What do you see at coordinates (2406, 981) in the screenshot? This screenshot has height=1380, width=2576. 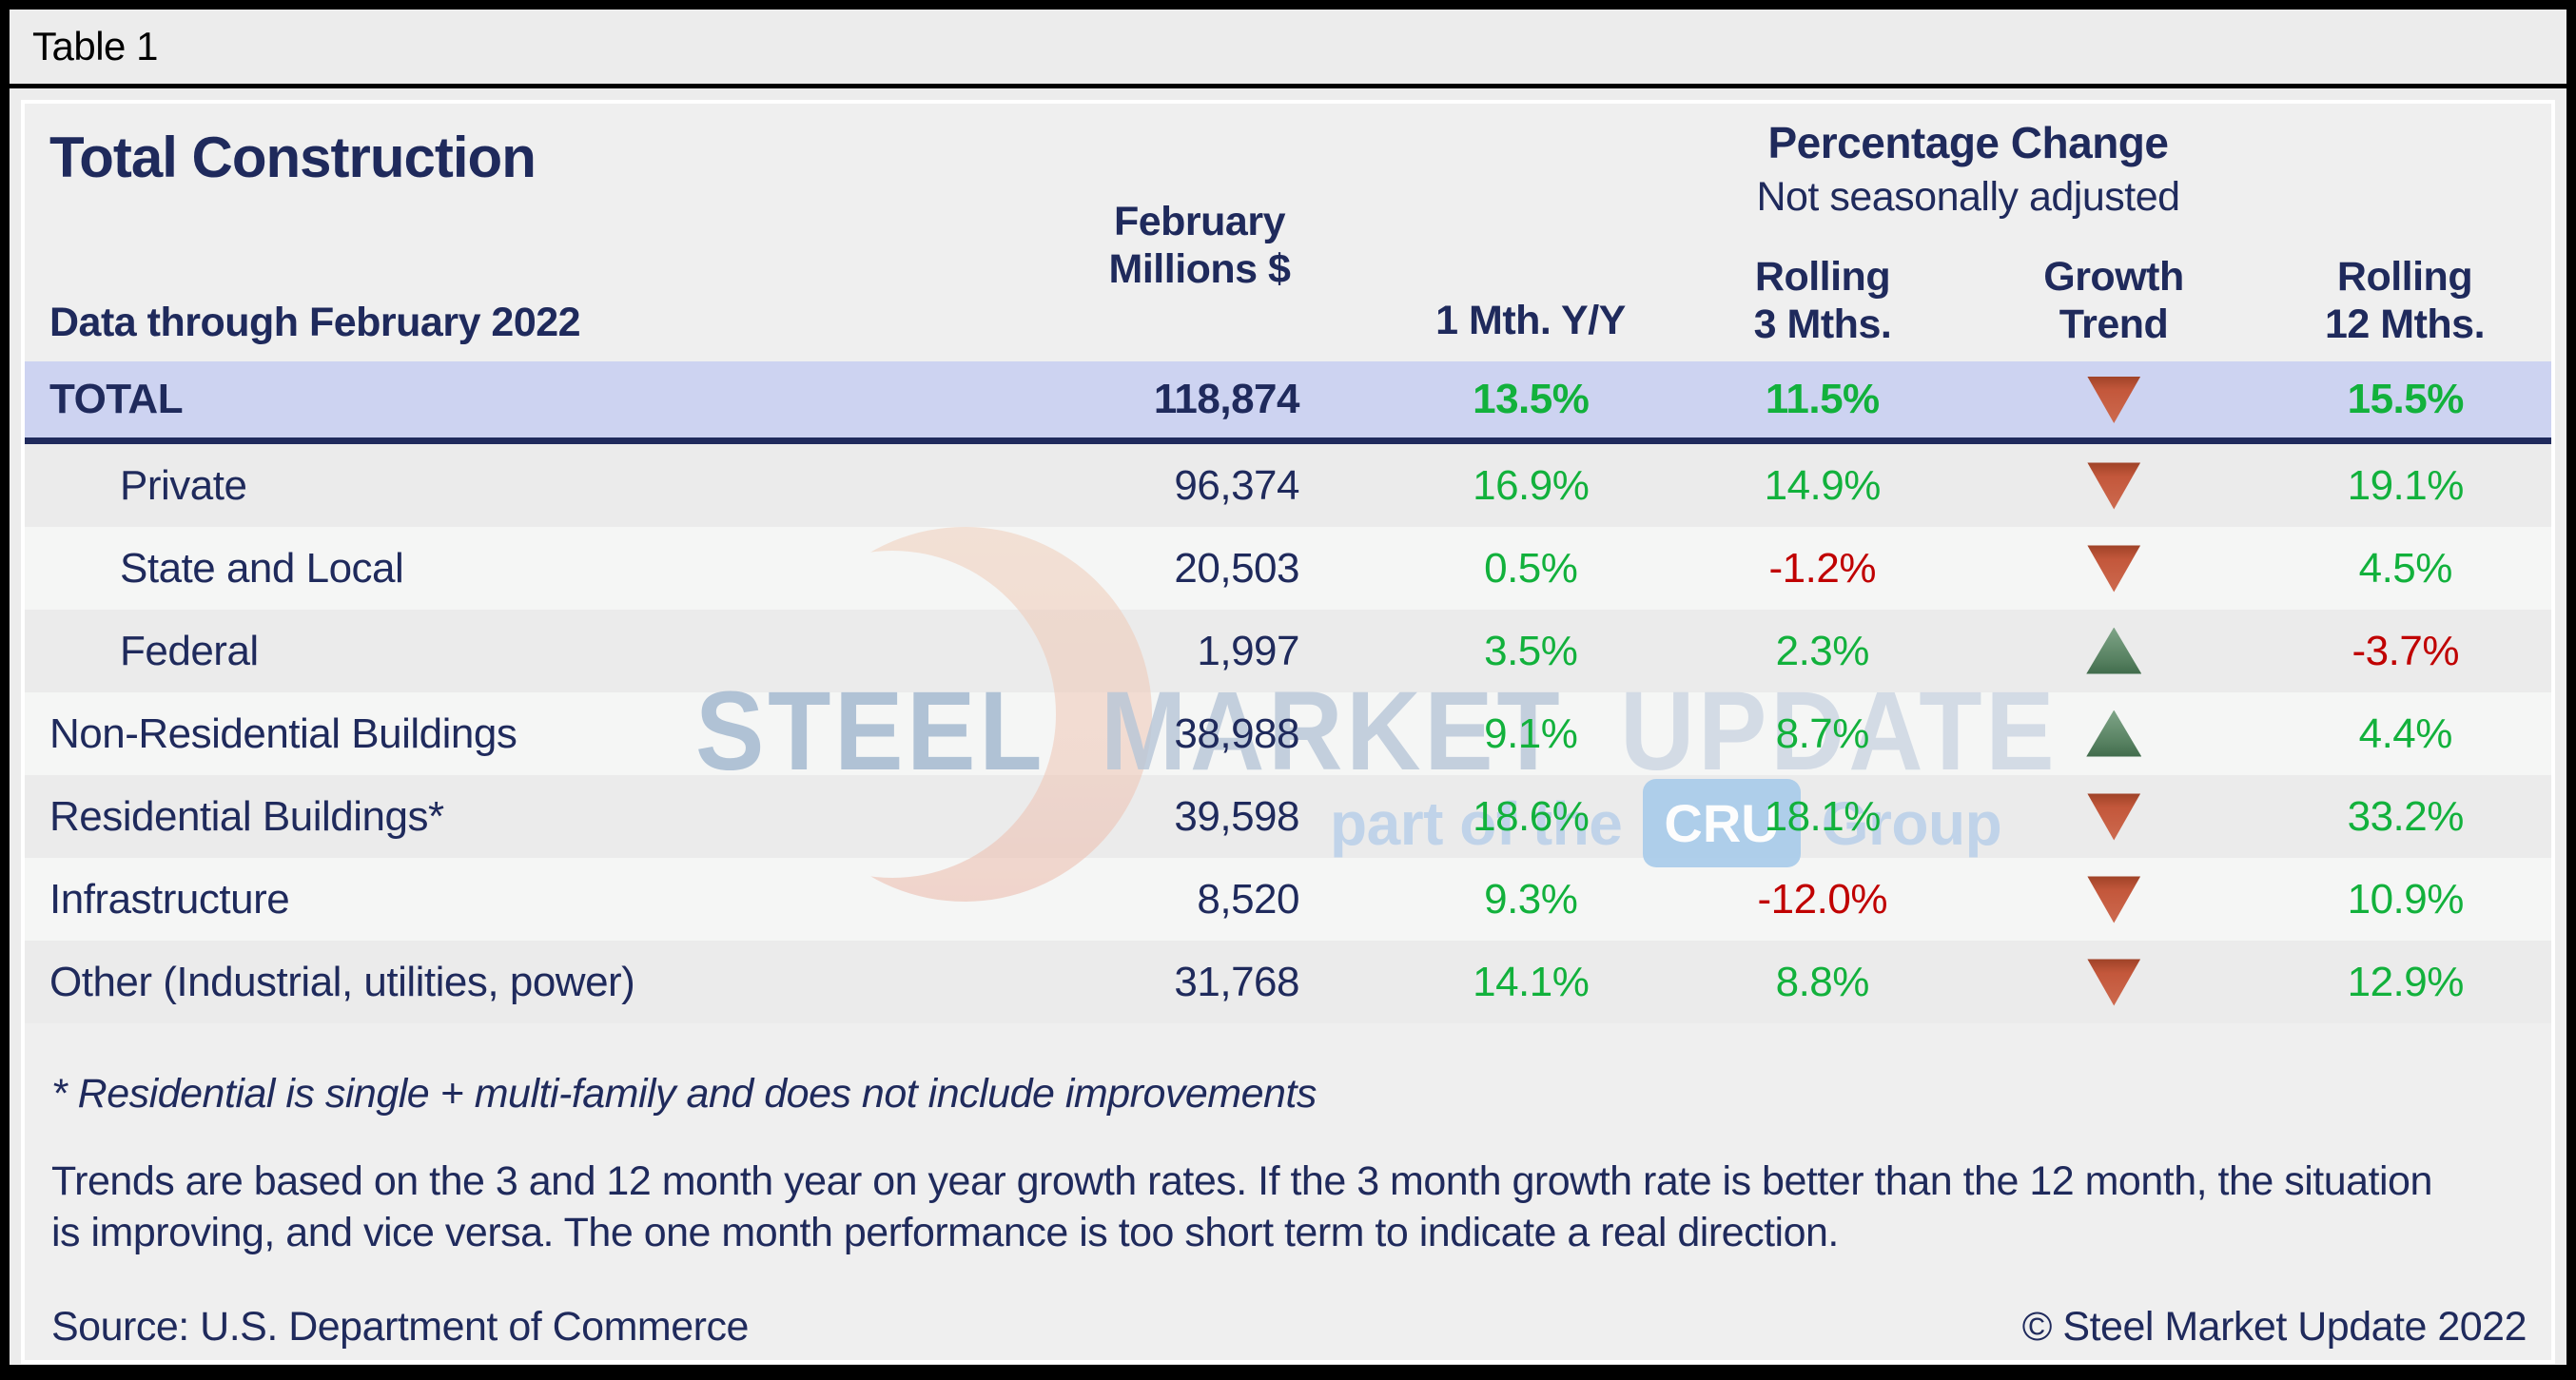 I see `rolling-12mths-value: 12.9%` at bounding box center [2406, 981].